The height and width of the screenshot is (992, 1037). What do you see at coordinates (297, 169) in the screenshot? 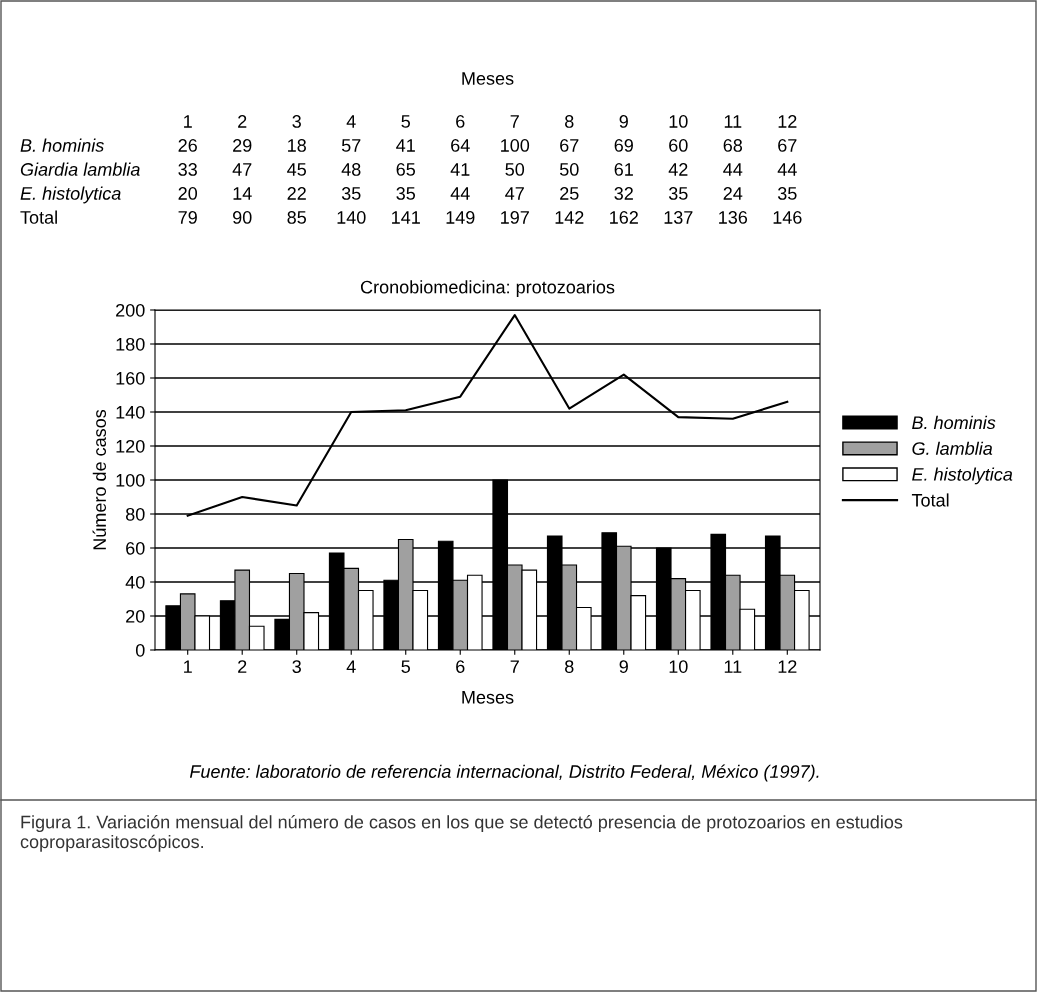
I see `data-label: 45` at bounding box center [297, 169].